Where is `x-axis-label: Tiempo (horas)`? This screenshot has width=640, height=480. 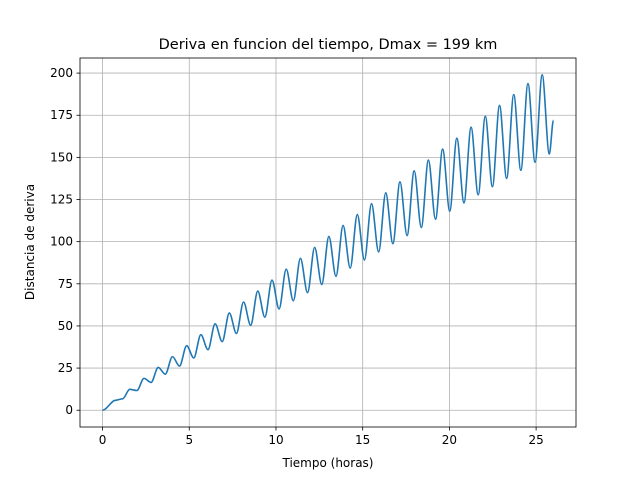 x-axis-label: Tiempo (horas) is located at coordinates (328, 463).